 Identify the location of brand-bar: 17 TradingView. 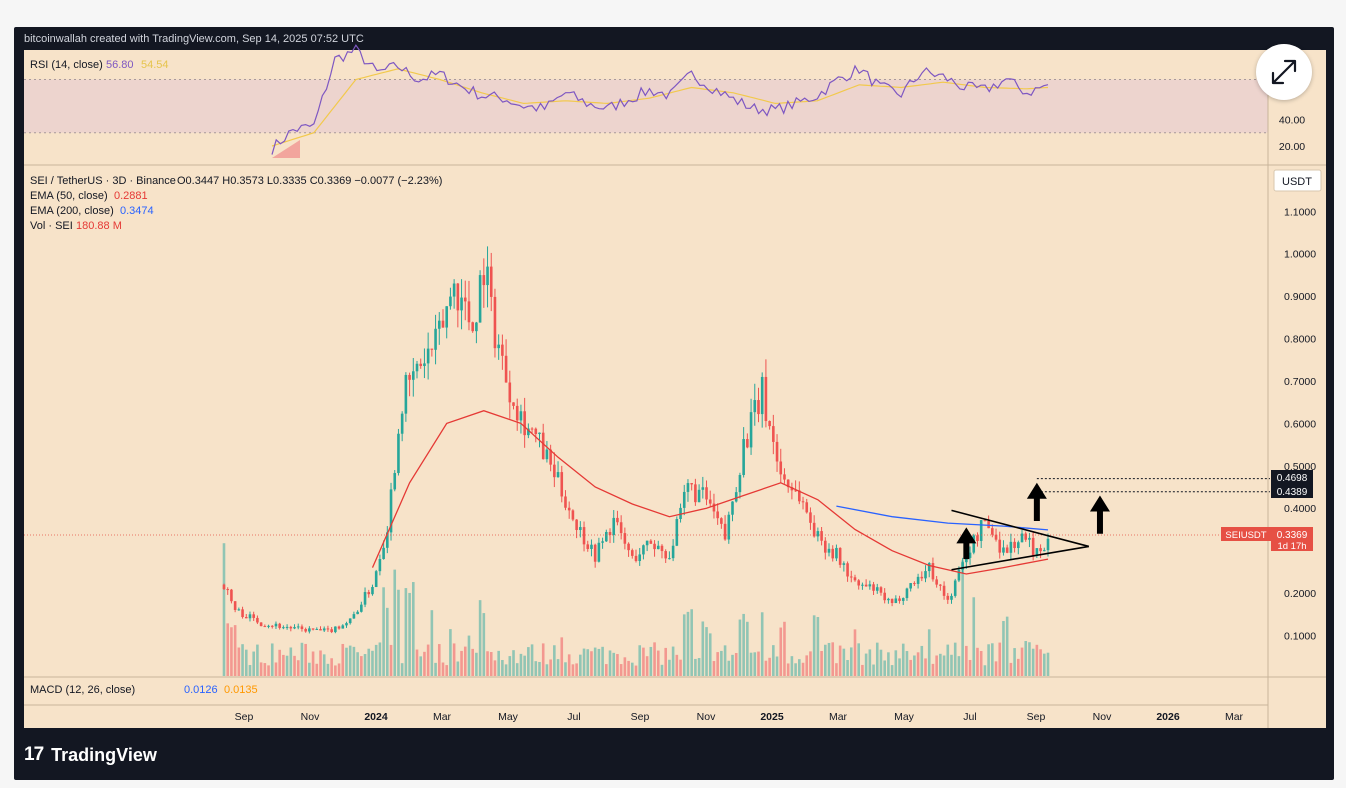
(174, 755).